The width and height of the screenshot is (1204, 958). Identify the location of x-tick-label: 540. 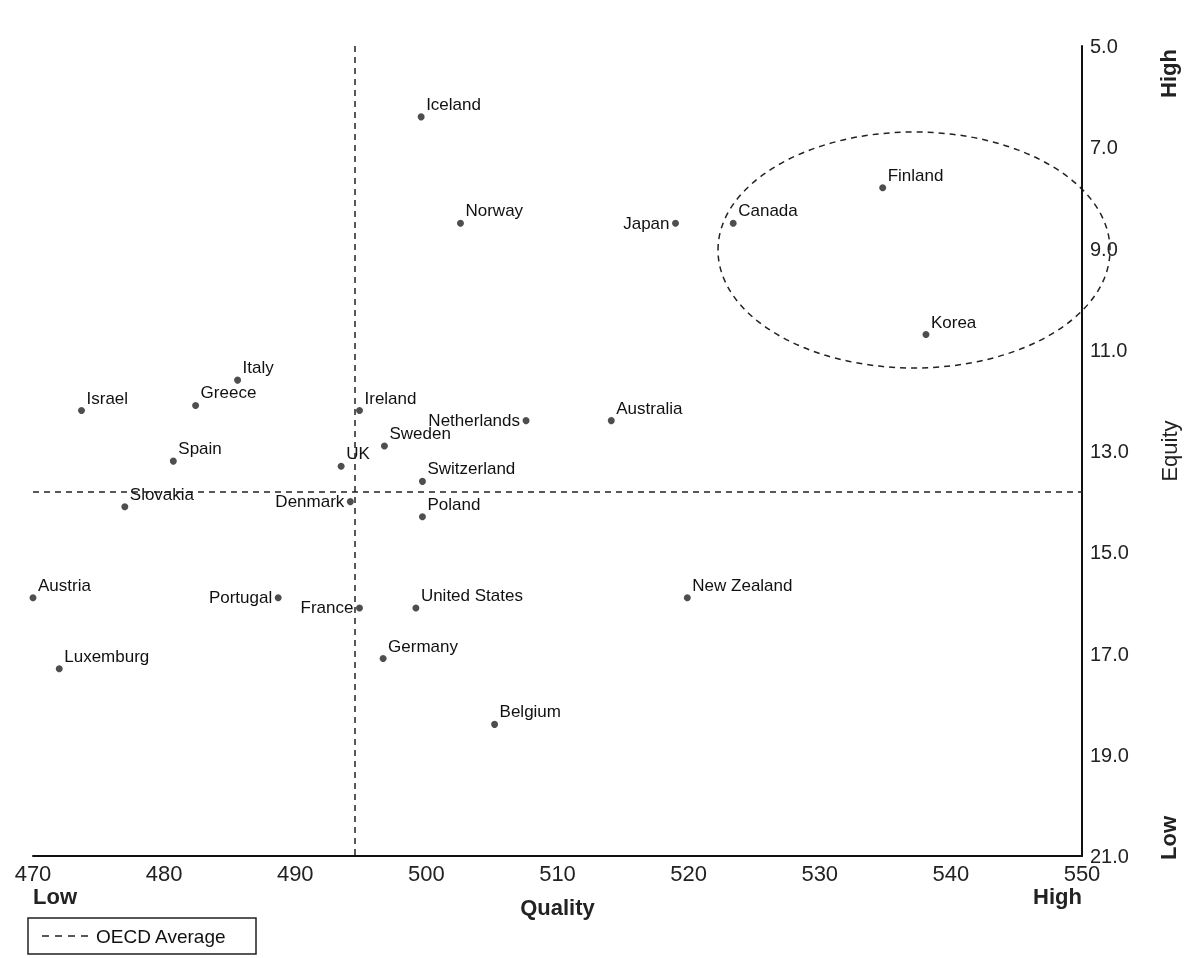
(951, 873).